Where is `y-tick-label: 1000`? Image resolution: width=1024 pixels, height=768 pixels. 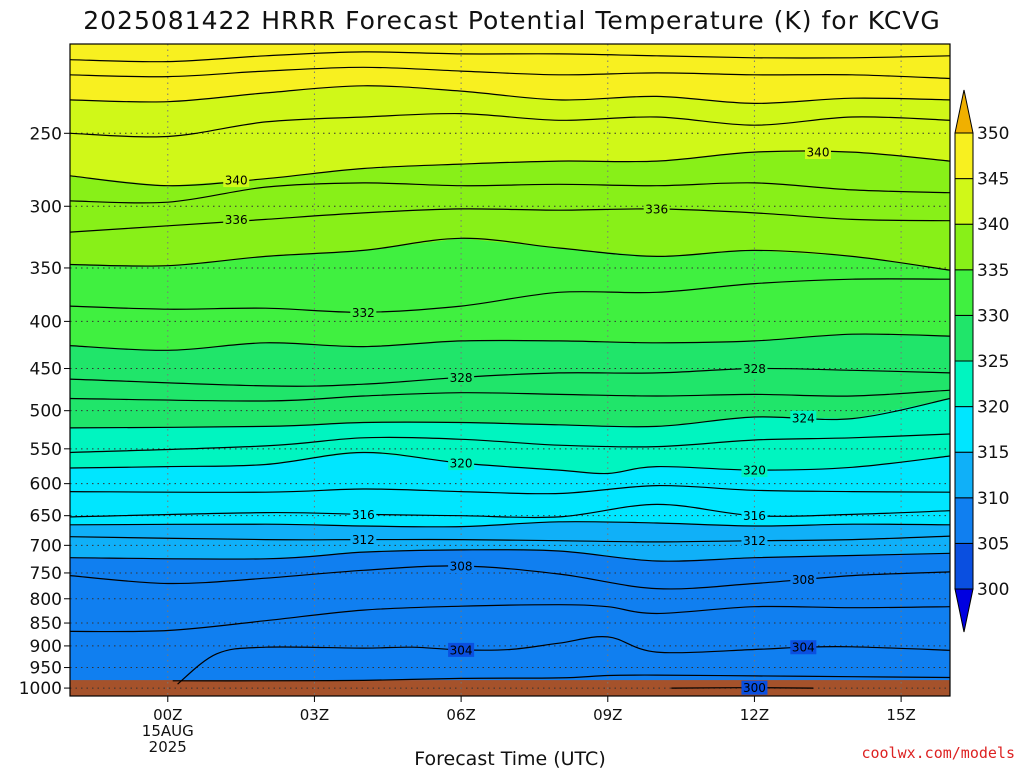 y-tick-label: 1000 is located at coordinates (40, 689).